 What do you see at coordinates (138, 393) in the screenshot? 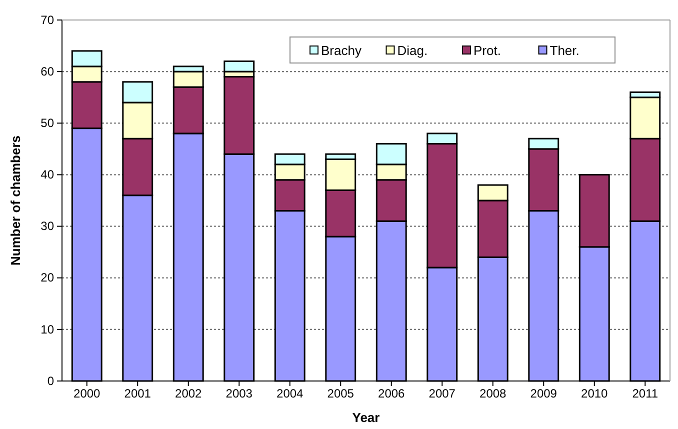
I see `x-tick-label: 2001` at bounding box center [138, 393].